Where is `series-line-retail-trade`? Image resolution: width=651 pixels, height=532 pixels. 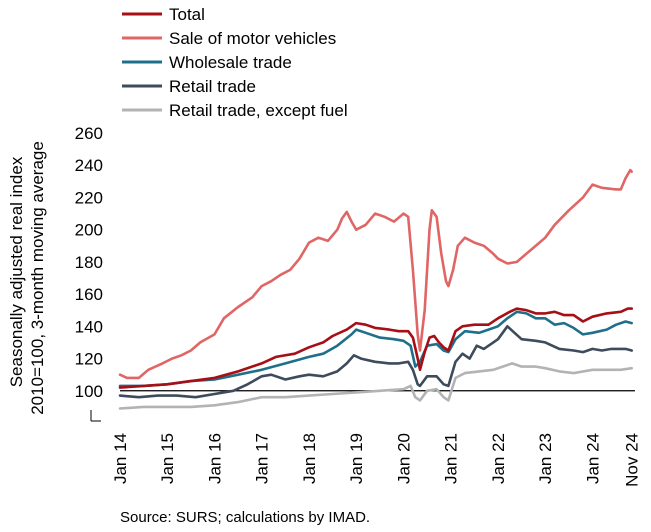
series-line-retail-trade is located at coordinates (376, 361).